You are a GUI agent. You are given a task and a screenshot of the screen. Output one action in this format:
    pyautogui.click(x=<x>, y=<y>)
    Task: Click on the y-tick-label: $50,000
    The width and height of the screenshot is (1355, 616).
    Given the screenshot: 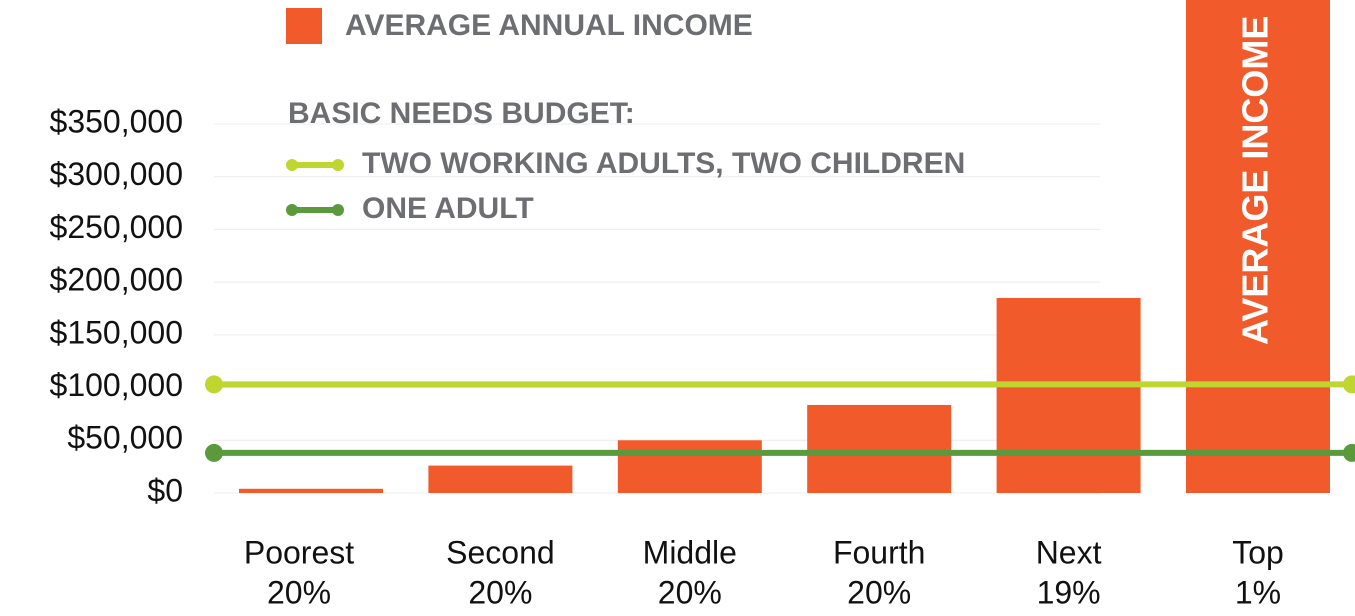 What is the action you would take?
    pyautogui.click(x=125, y=438)
    